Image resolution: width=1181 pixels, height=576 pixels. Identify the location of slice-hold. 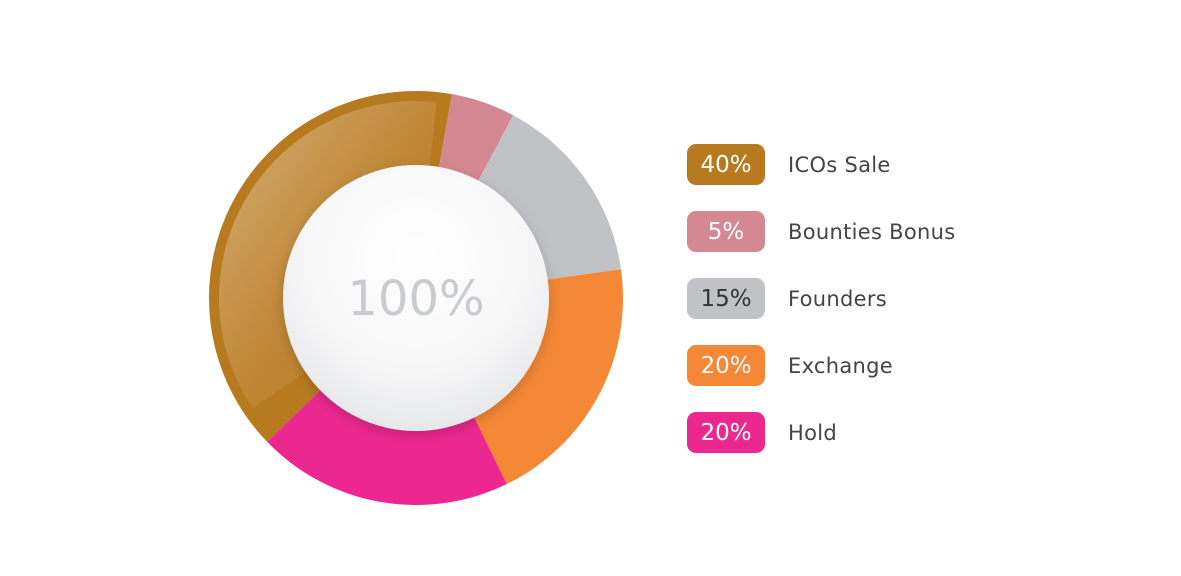
(387, 446).